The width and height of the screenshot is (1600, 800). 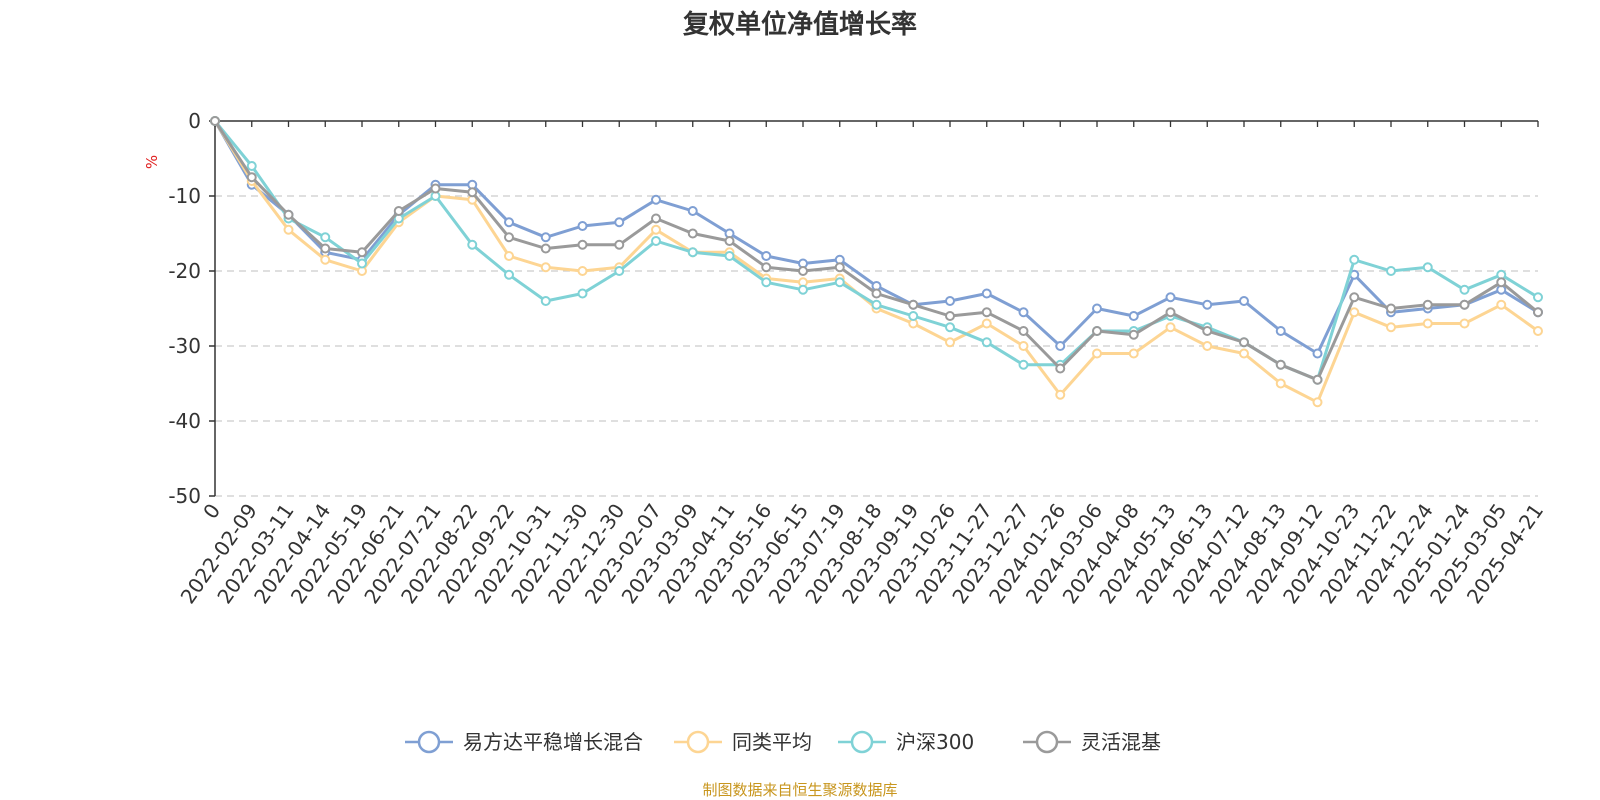 What do you see at coordinates (783, 742) in the screenshot?
I see `legend: 易方达平稳增长混合 同类平均 沪深300 灵活混基` at bounding box center [783, 742].